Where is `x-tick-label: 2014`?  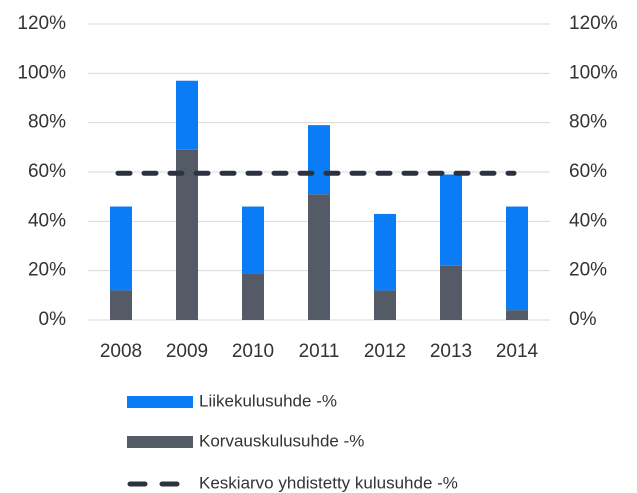
x-tick-label: 2014 is located at coordinates (517, 351).